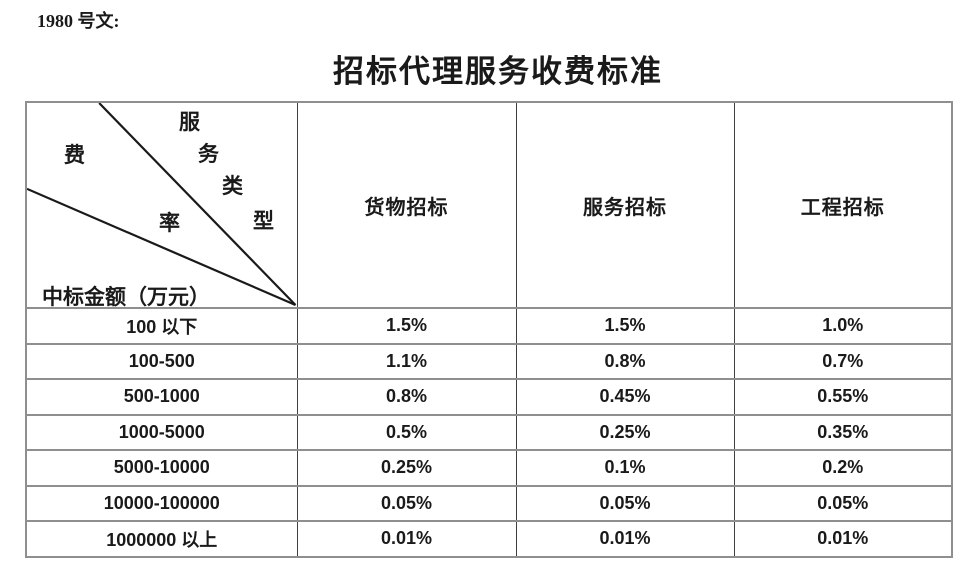  Describe the element at coordinates (161, 468) in the screenshot. I see `amount-range: 5000-10000` at that location.